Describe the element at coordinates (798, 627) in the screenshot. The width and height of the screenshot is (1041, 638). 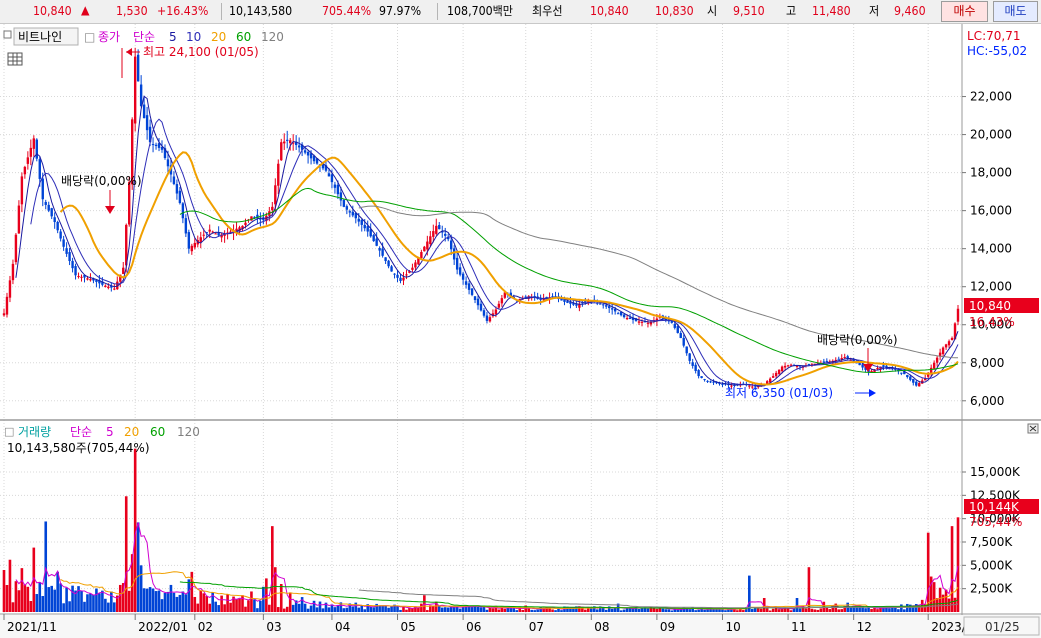
I see `date-tick-label: 11` at that location.